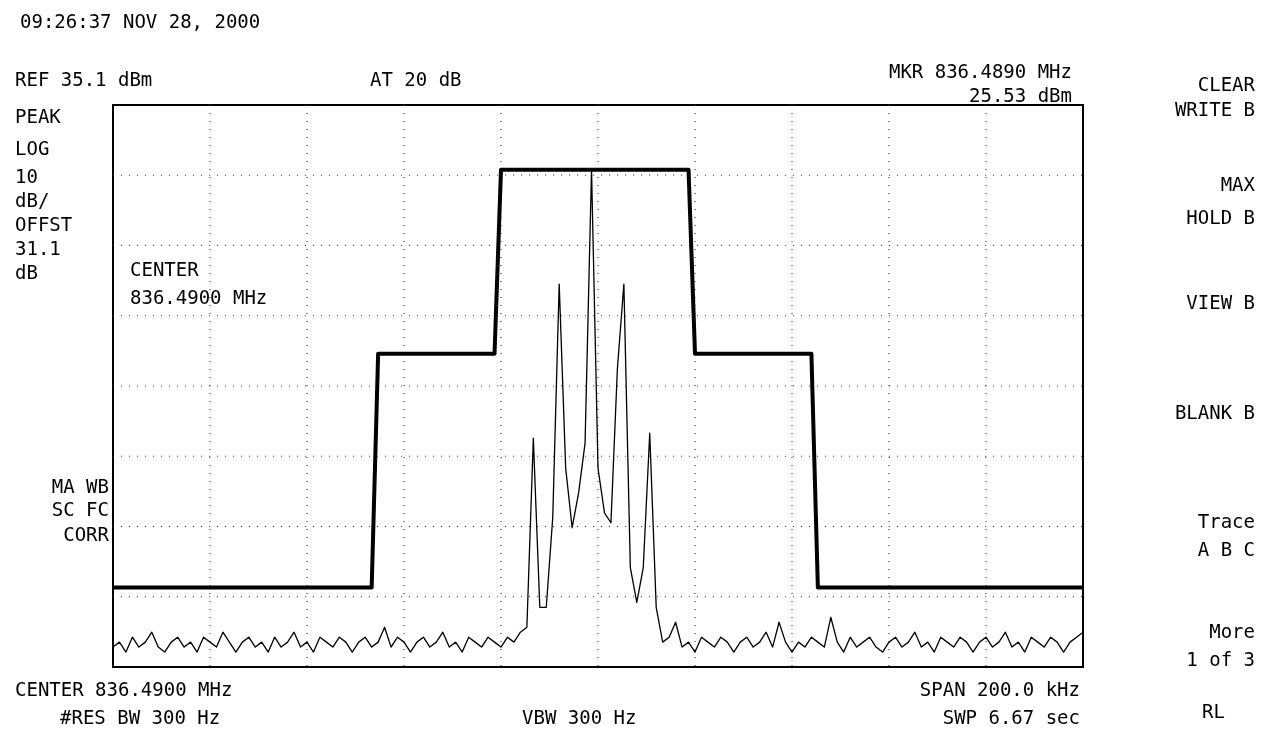 Image resolution: width=1267 pixels, height=732 pixels. I want to click on annotation: 836.4900 MHz, so click(199, 297).